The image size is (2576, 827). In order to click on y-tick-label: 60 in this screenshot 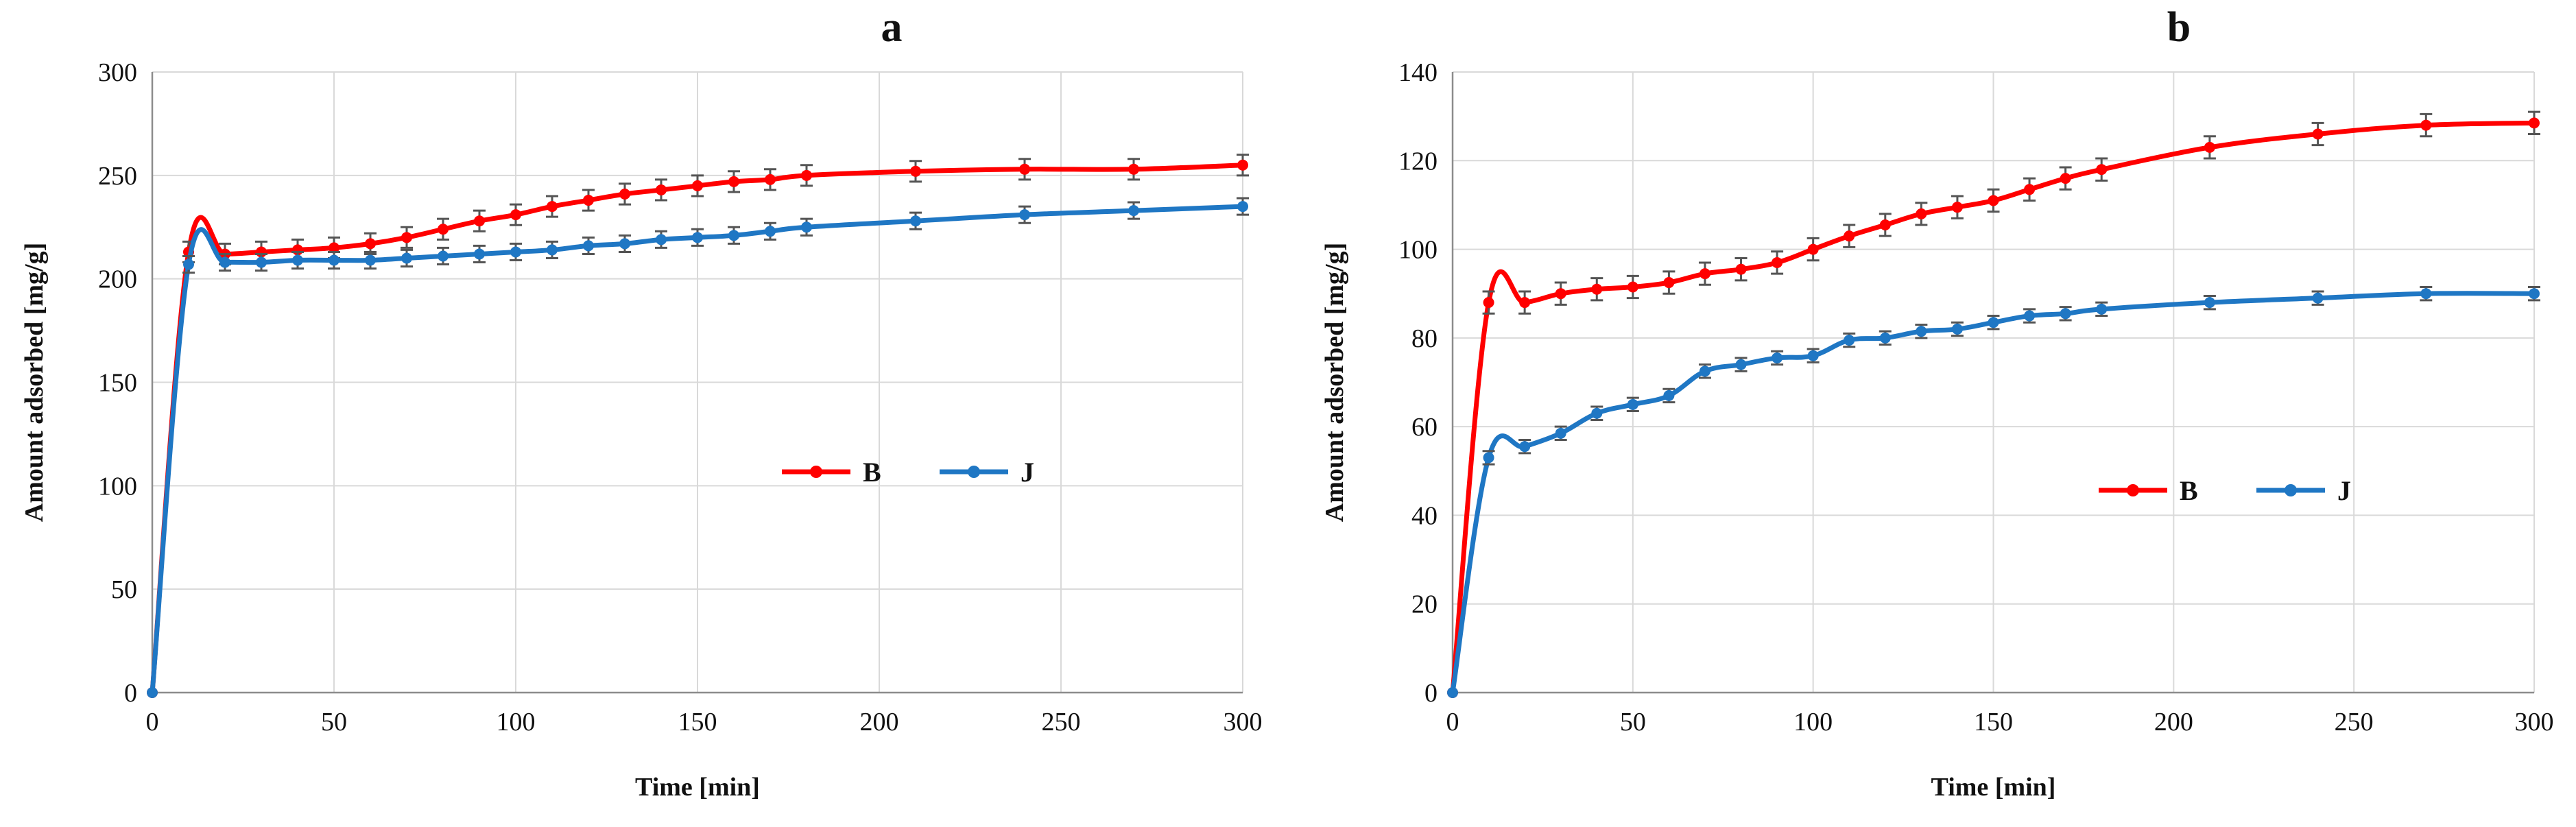, I will do `click(1424, 428)`.